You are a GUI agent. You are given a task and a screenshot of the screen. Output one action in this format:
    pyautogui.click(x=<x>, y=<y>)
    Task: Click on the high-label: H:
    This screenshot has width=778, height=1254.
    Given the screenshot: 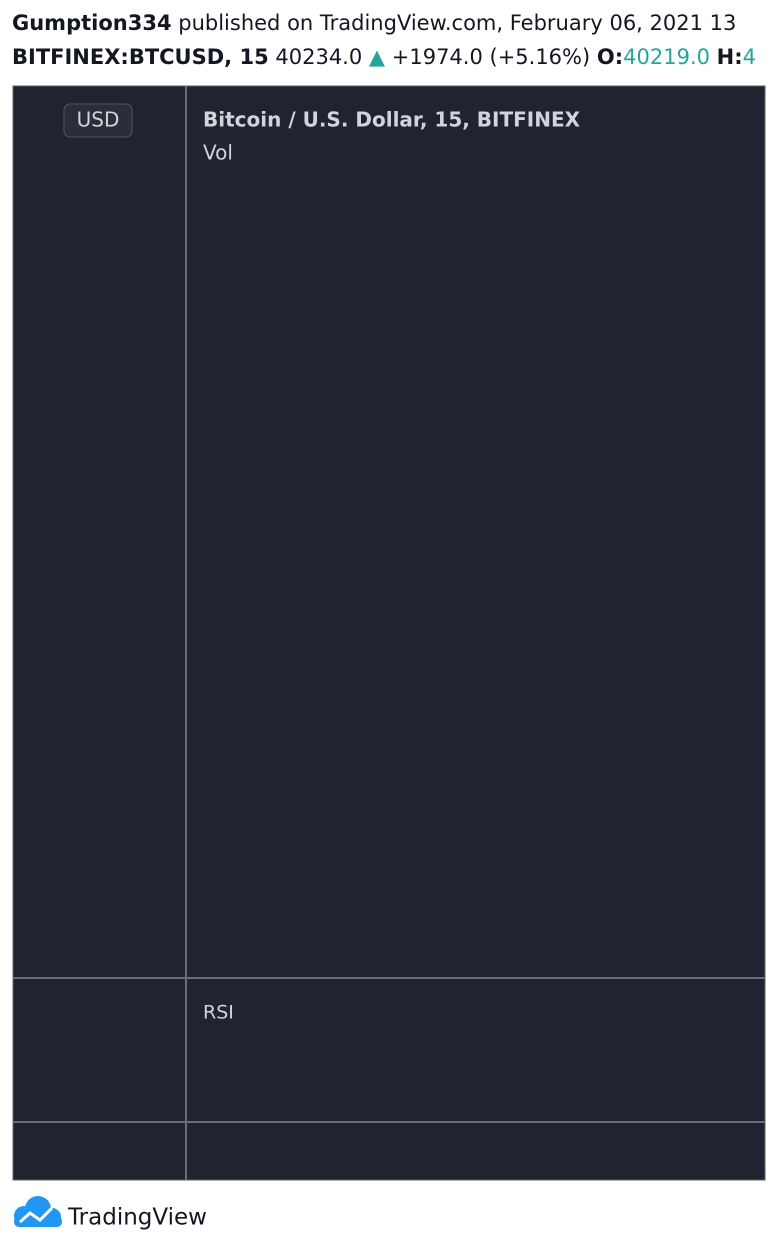 What is the action you would take?
    pyautogui.click(x=730, y=57)
    